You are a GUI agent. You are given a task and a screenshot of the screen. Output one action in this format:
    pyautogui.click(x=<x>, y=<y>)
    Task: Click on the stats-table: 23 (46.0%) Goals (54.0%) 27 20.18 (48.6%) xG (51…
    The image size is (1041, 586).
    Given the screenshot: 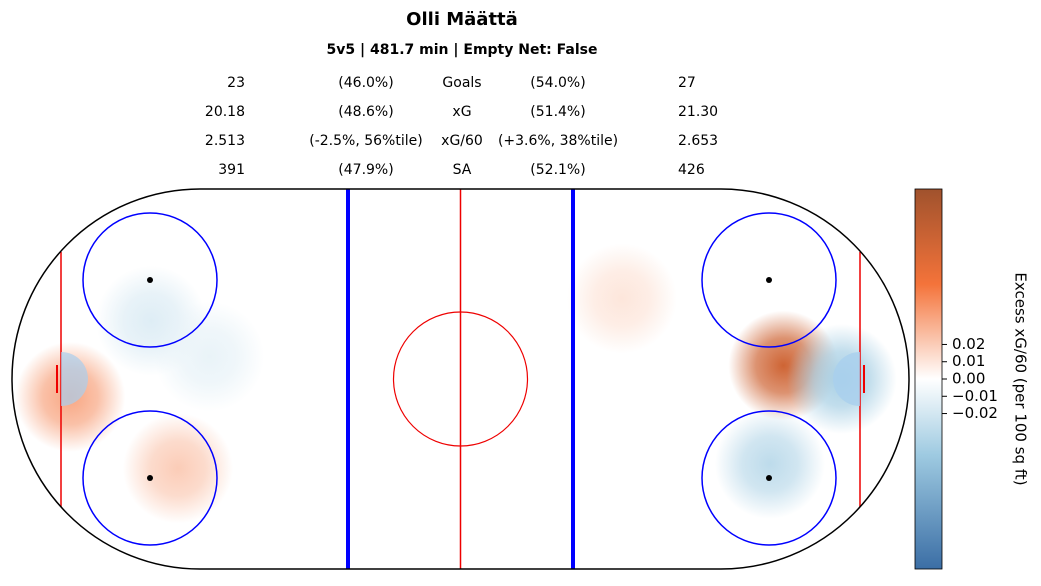 What is the action you would take?
    pyautogui.click(x=461, y=126)
    